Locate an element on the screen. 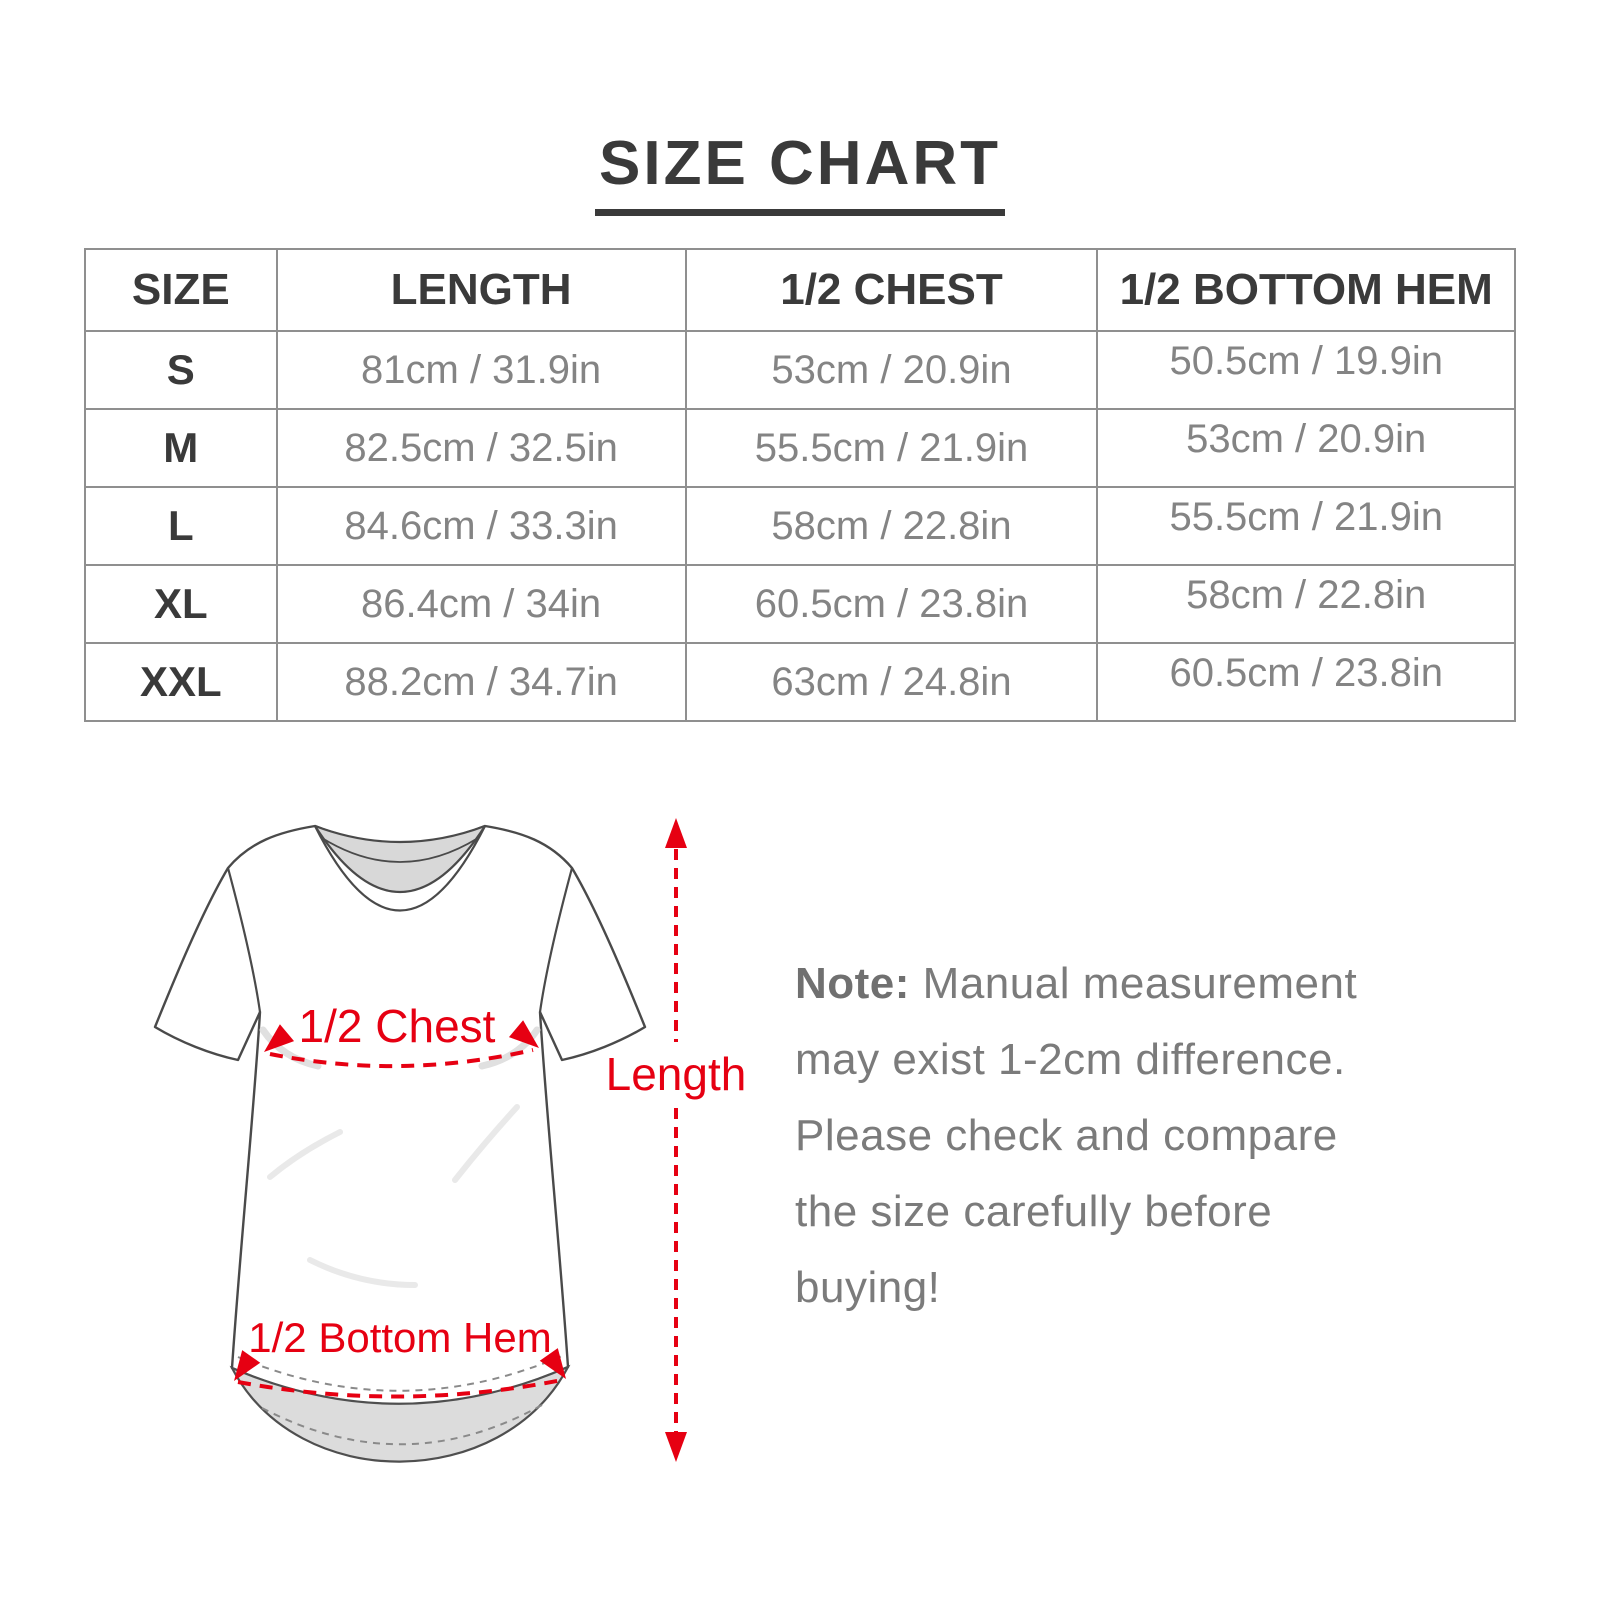 The width and height of the screenshot is (1600, 1600). header-size: SIZE is located at coordinates (181, 290).